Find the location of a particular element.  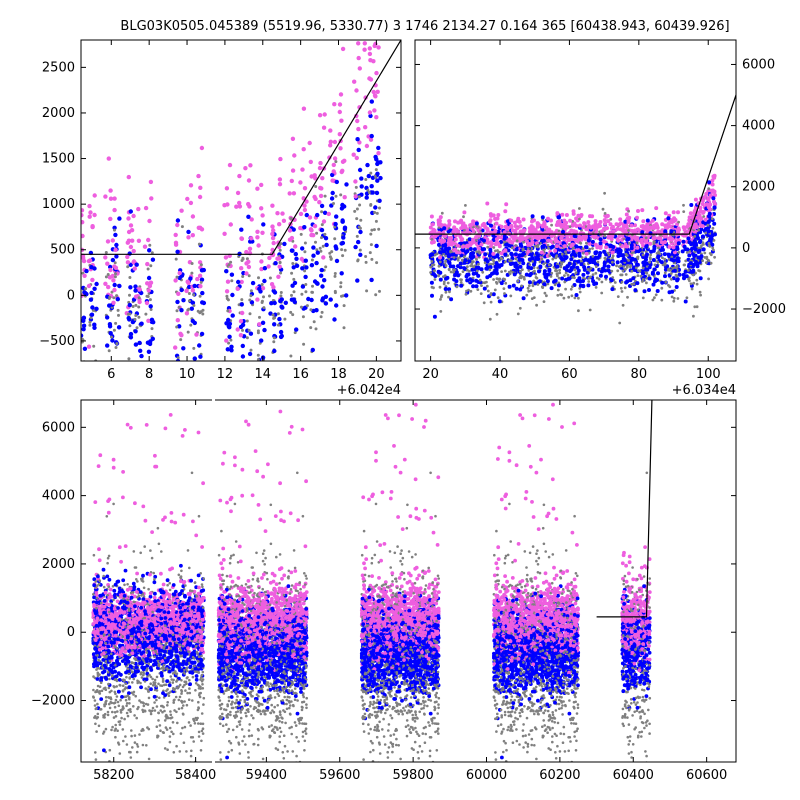

tr-ytick-label: 0 is located at coordinates (746, 248).